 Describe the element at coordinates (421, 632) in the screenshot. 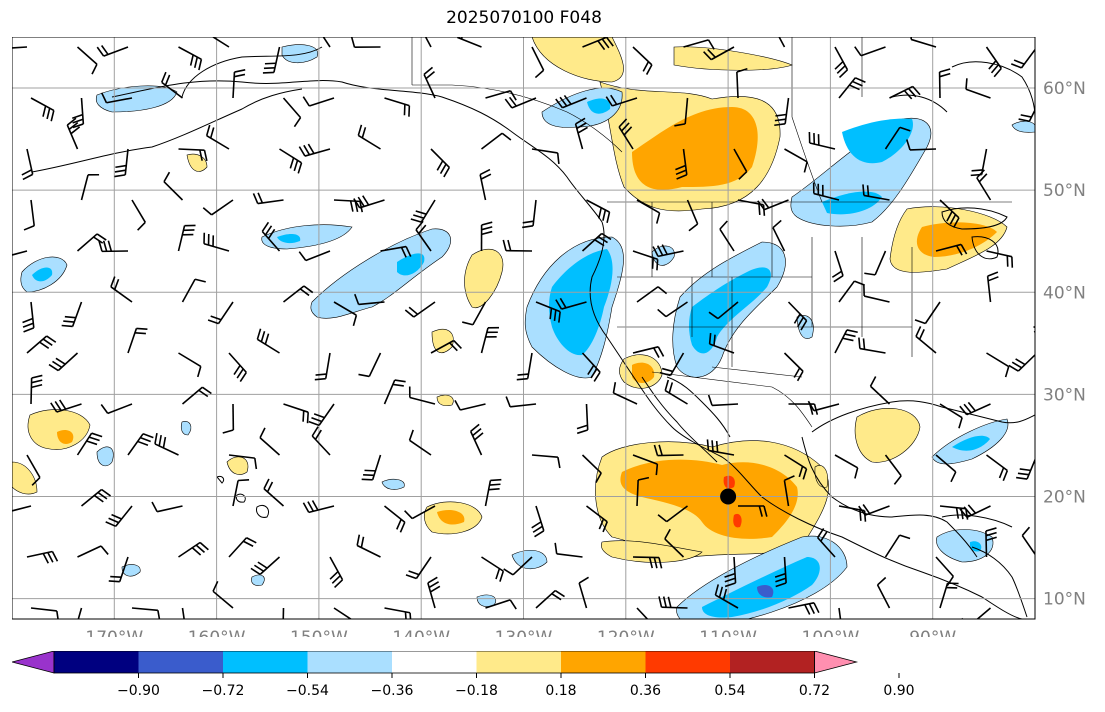

I see `longitude-label: 140°W` at that location.